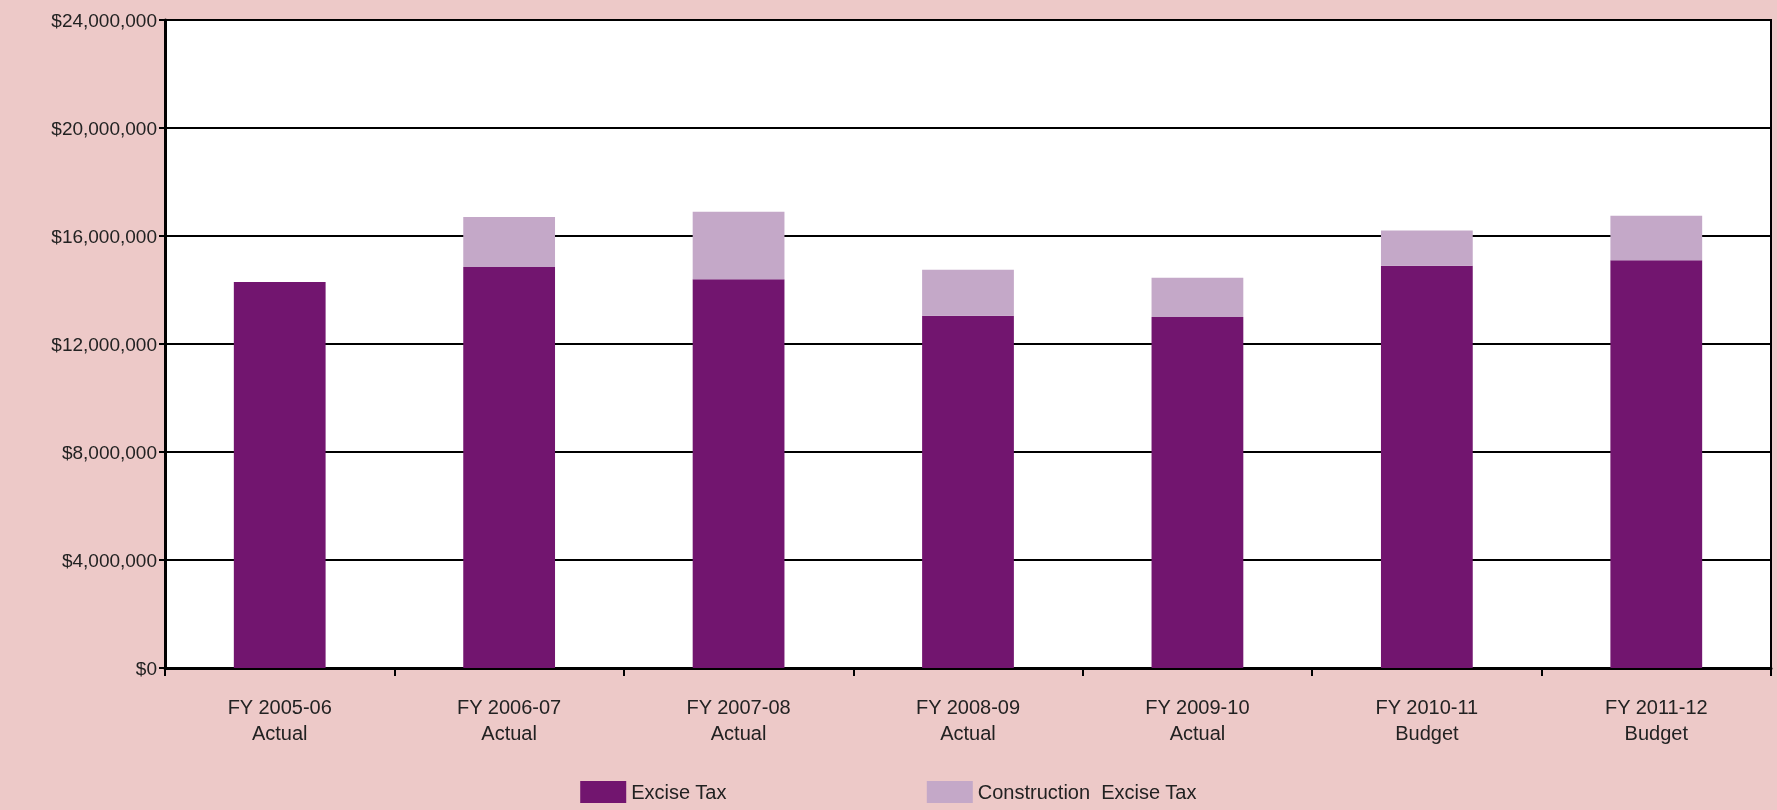 The height and width of the screenshot is (810, 1777). I want to click on y-tick-label: $12,000,000, so click(104, 344).